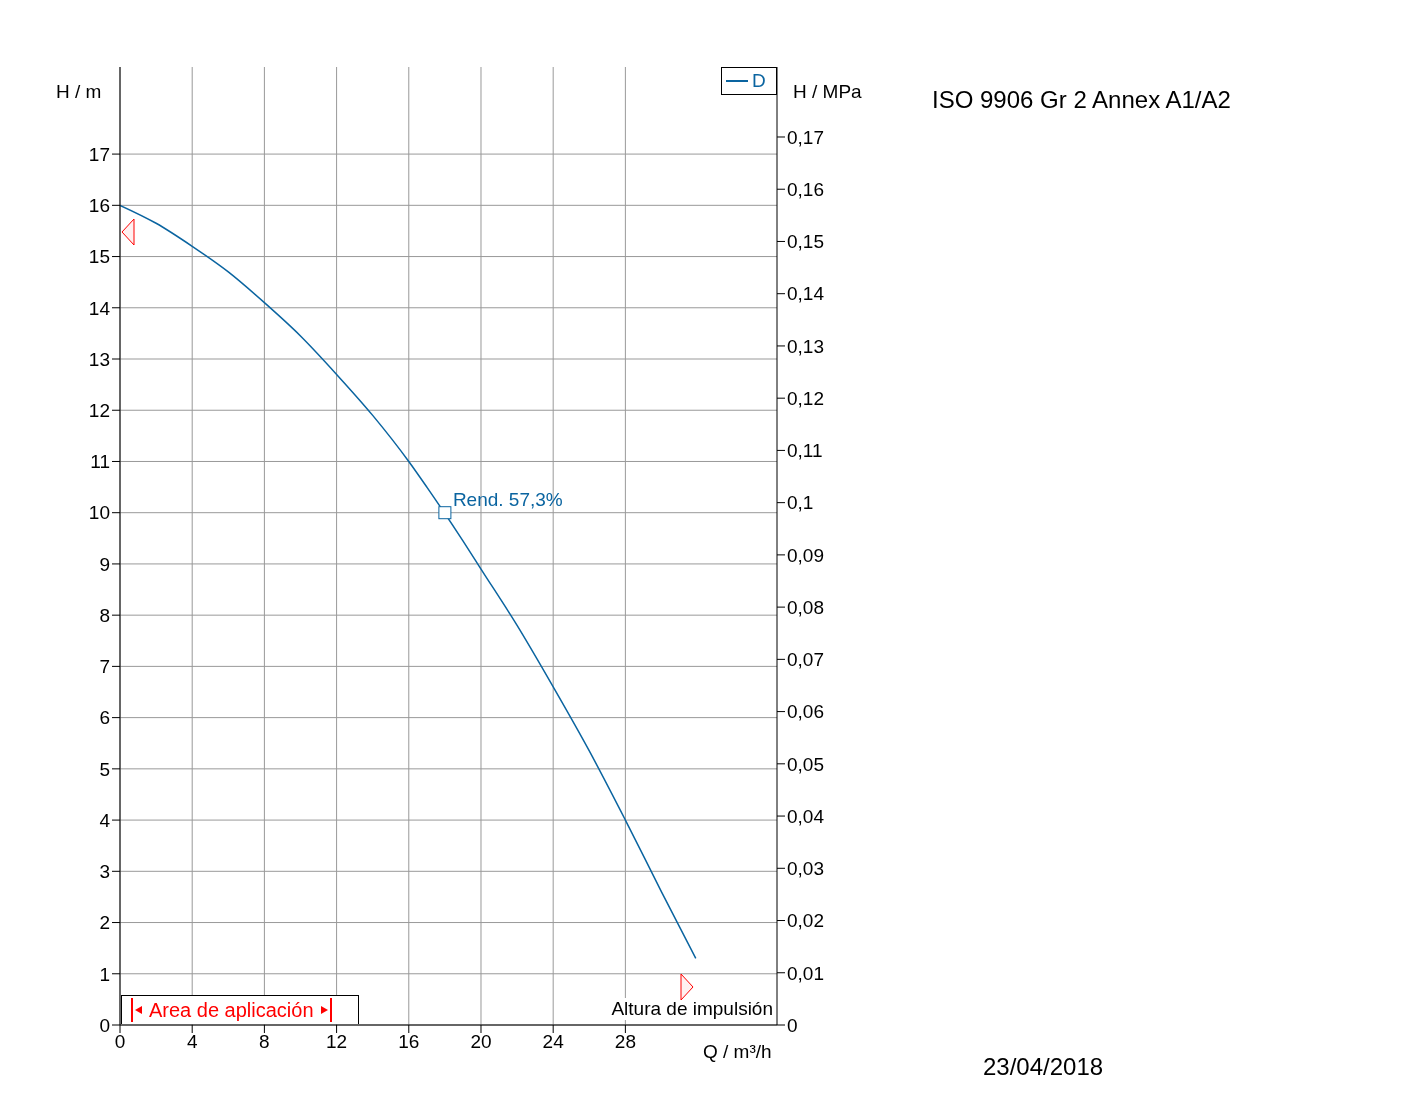 The width and height of the screenshot is (1405, 1104). I want to click on y-tick-label: 15, so click(99, 257).